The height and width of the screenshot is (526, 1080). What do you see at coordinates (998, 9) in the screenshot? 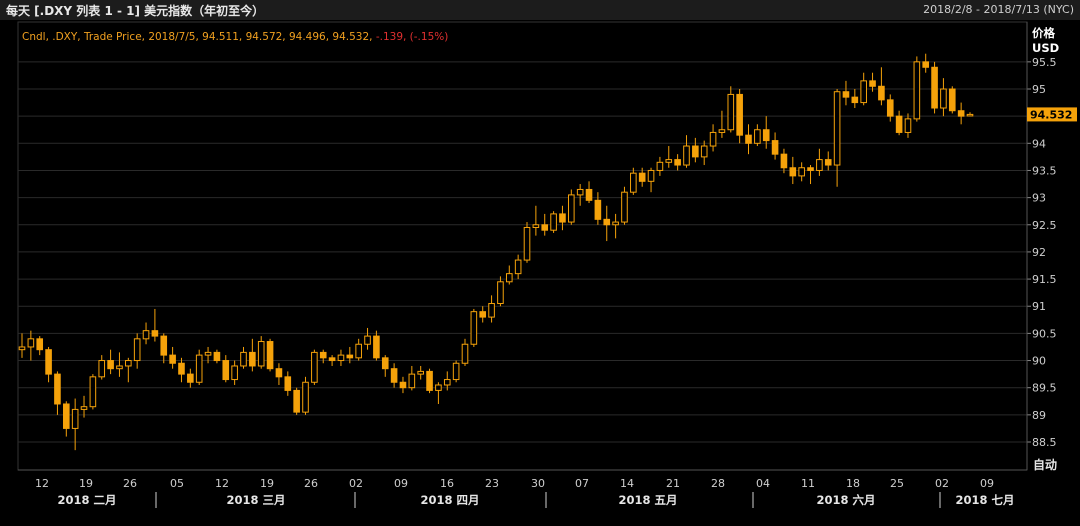
I see `date-range-label: 2018/2/8 - 2018/7/13 (NYC)` at bounding box center [998, 9].